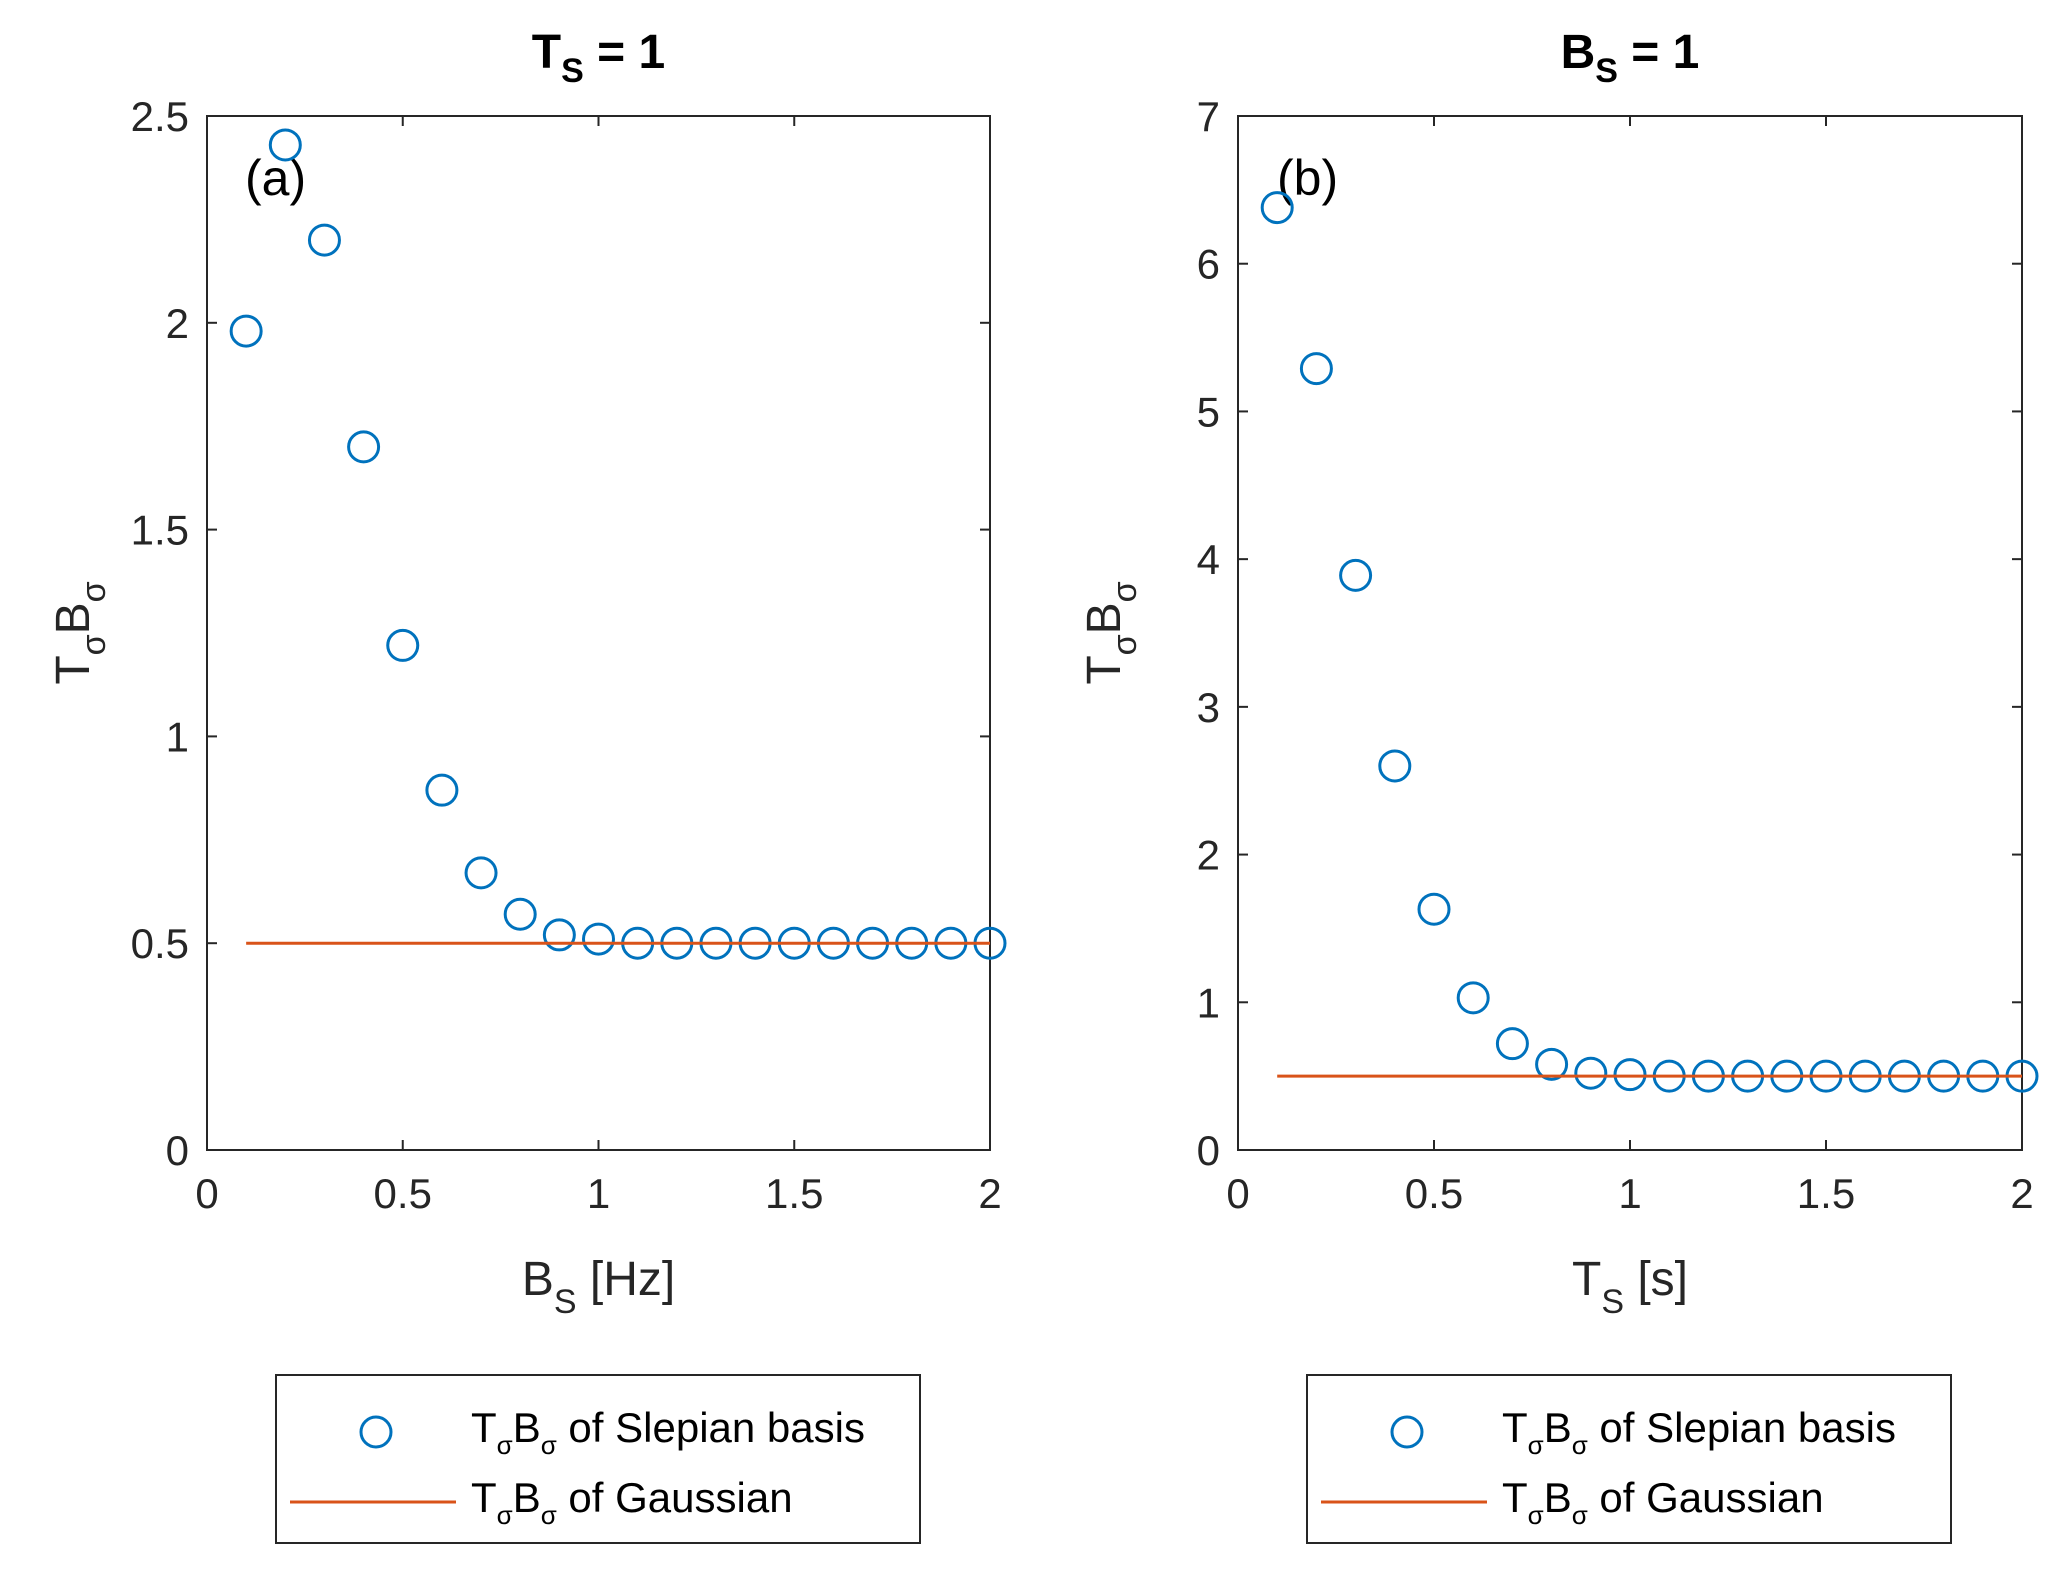 The image size is (2063, 1573). Describe the element at coordinates (1208, 116) in the screenshot. I see `y-tick-label: 7` at that location.